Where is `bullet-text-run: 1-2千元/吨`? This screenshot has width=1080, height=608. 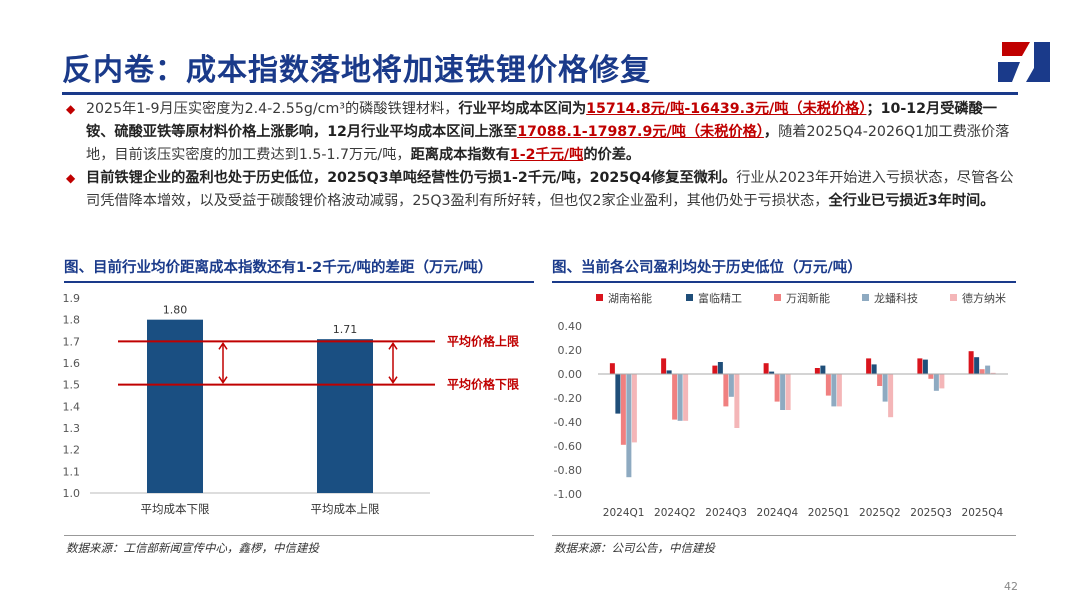
bullet-text-run: 1-2千元/吨 is located at coordinates (546, 155).